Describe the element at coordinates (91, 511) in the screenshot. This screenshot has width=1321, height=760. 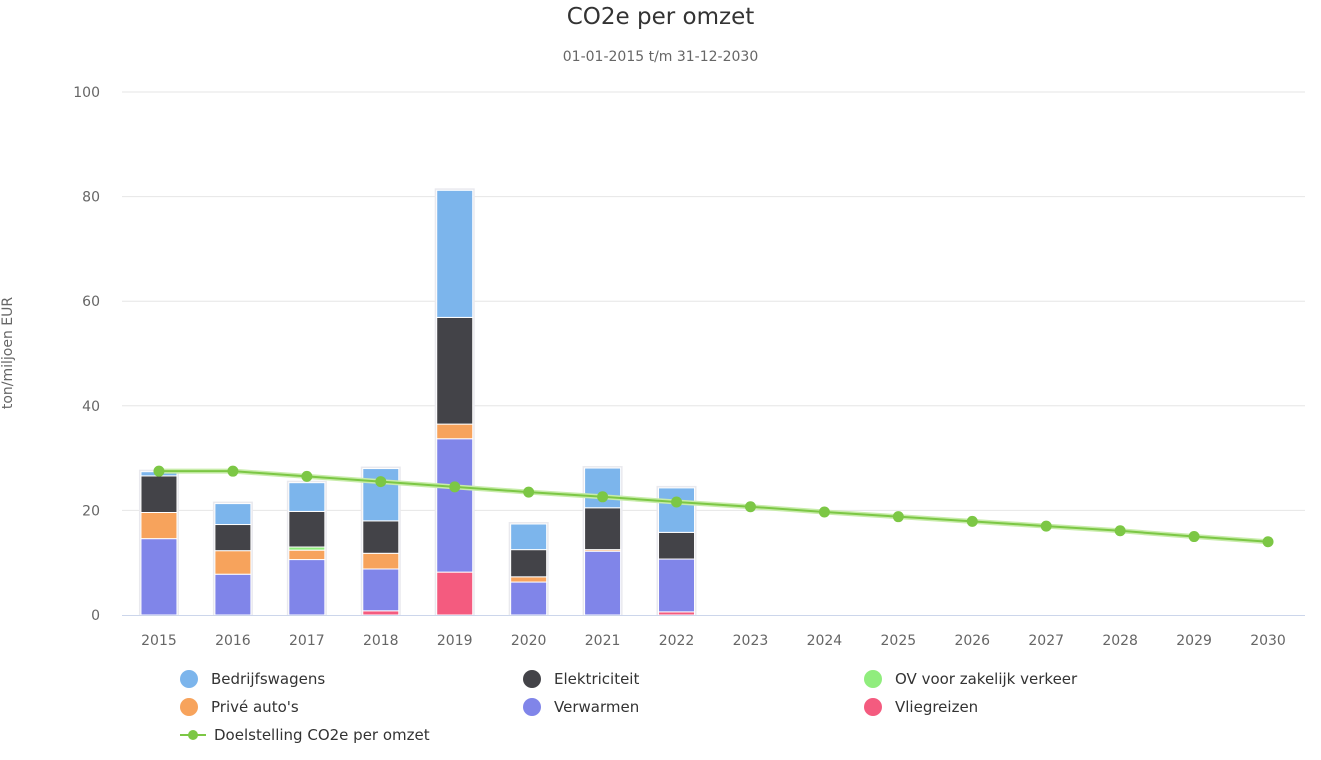
I see `y-tick-label: 20` at that location.